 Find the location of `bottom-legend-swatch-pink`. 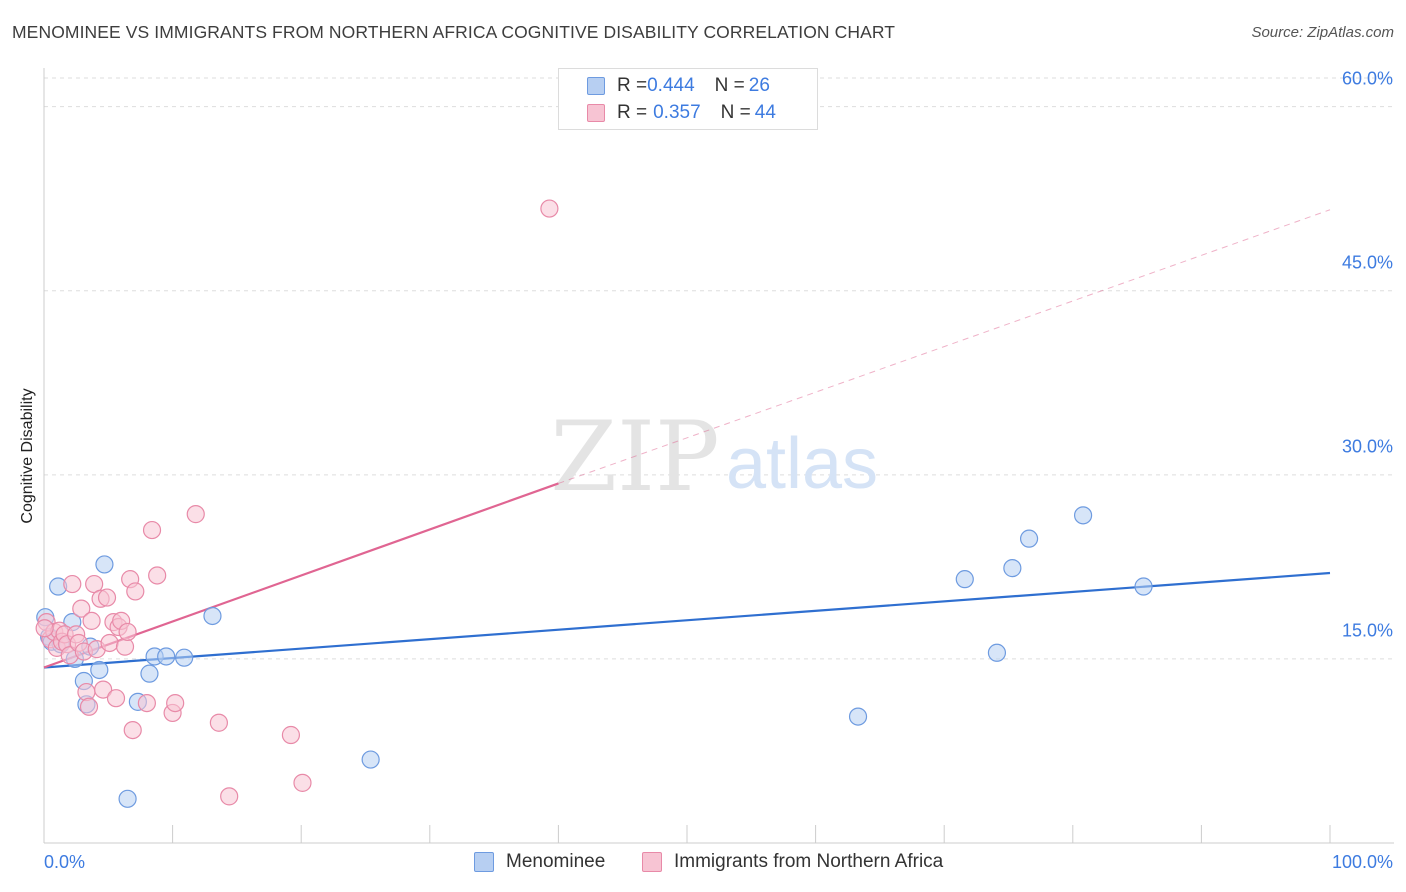

bottom-legend-swatch-pink is located at coordinates (652, 862).